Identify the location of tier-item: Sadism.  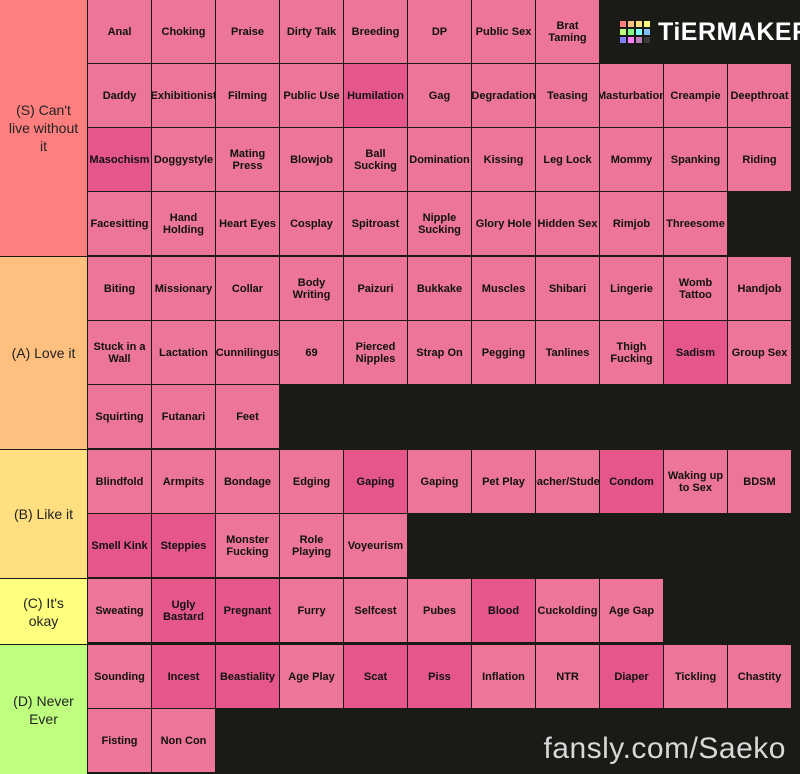
(695, 352).